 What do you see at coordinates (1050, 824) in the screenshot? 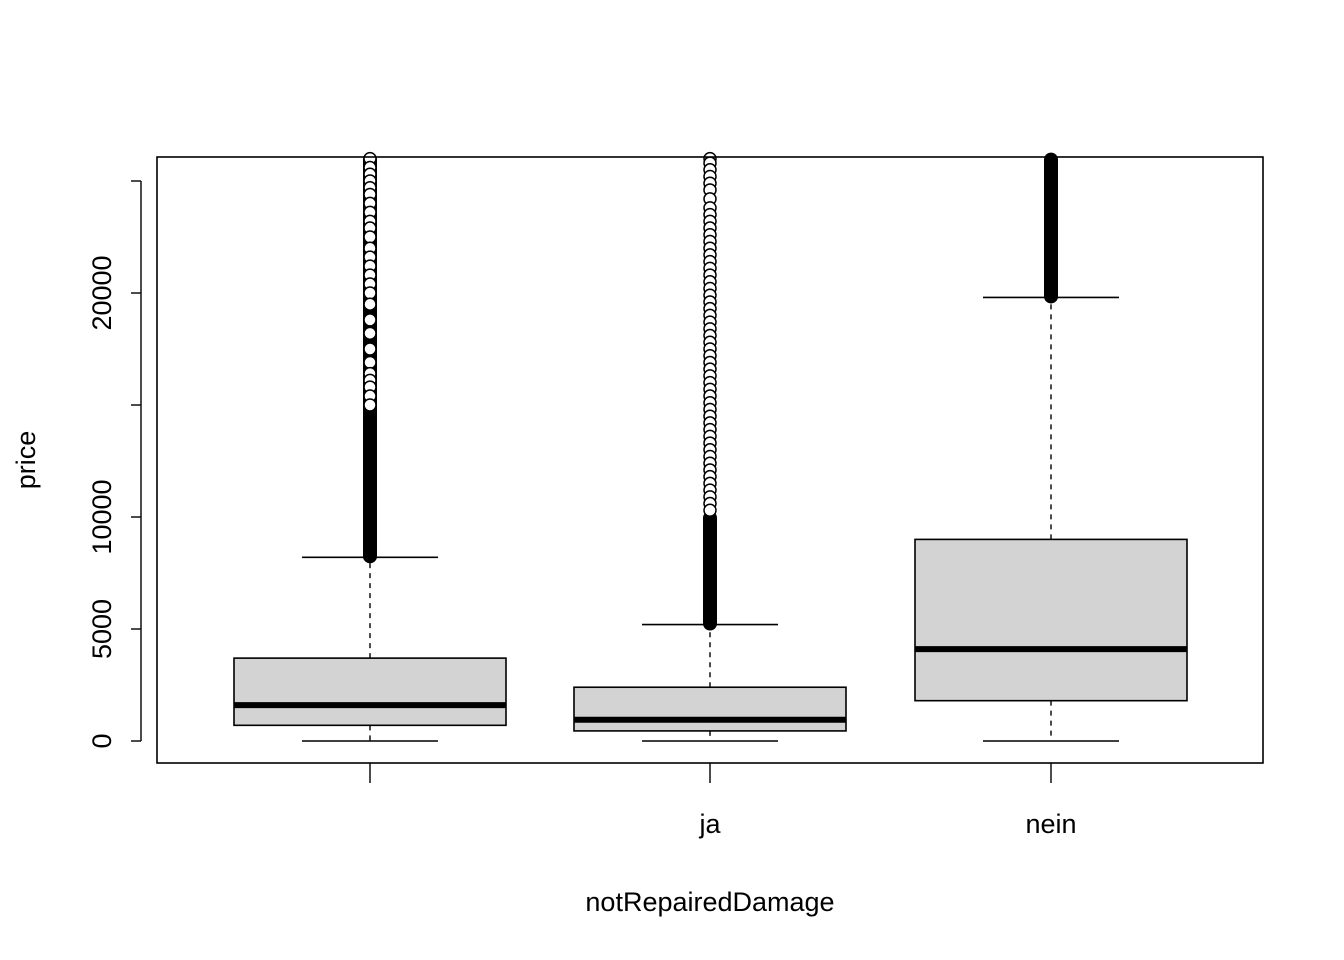
I see `x-tick-label: nein` at bounding box center [1050, 824].